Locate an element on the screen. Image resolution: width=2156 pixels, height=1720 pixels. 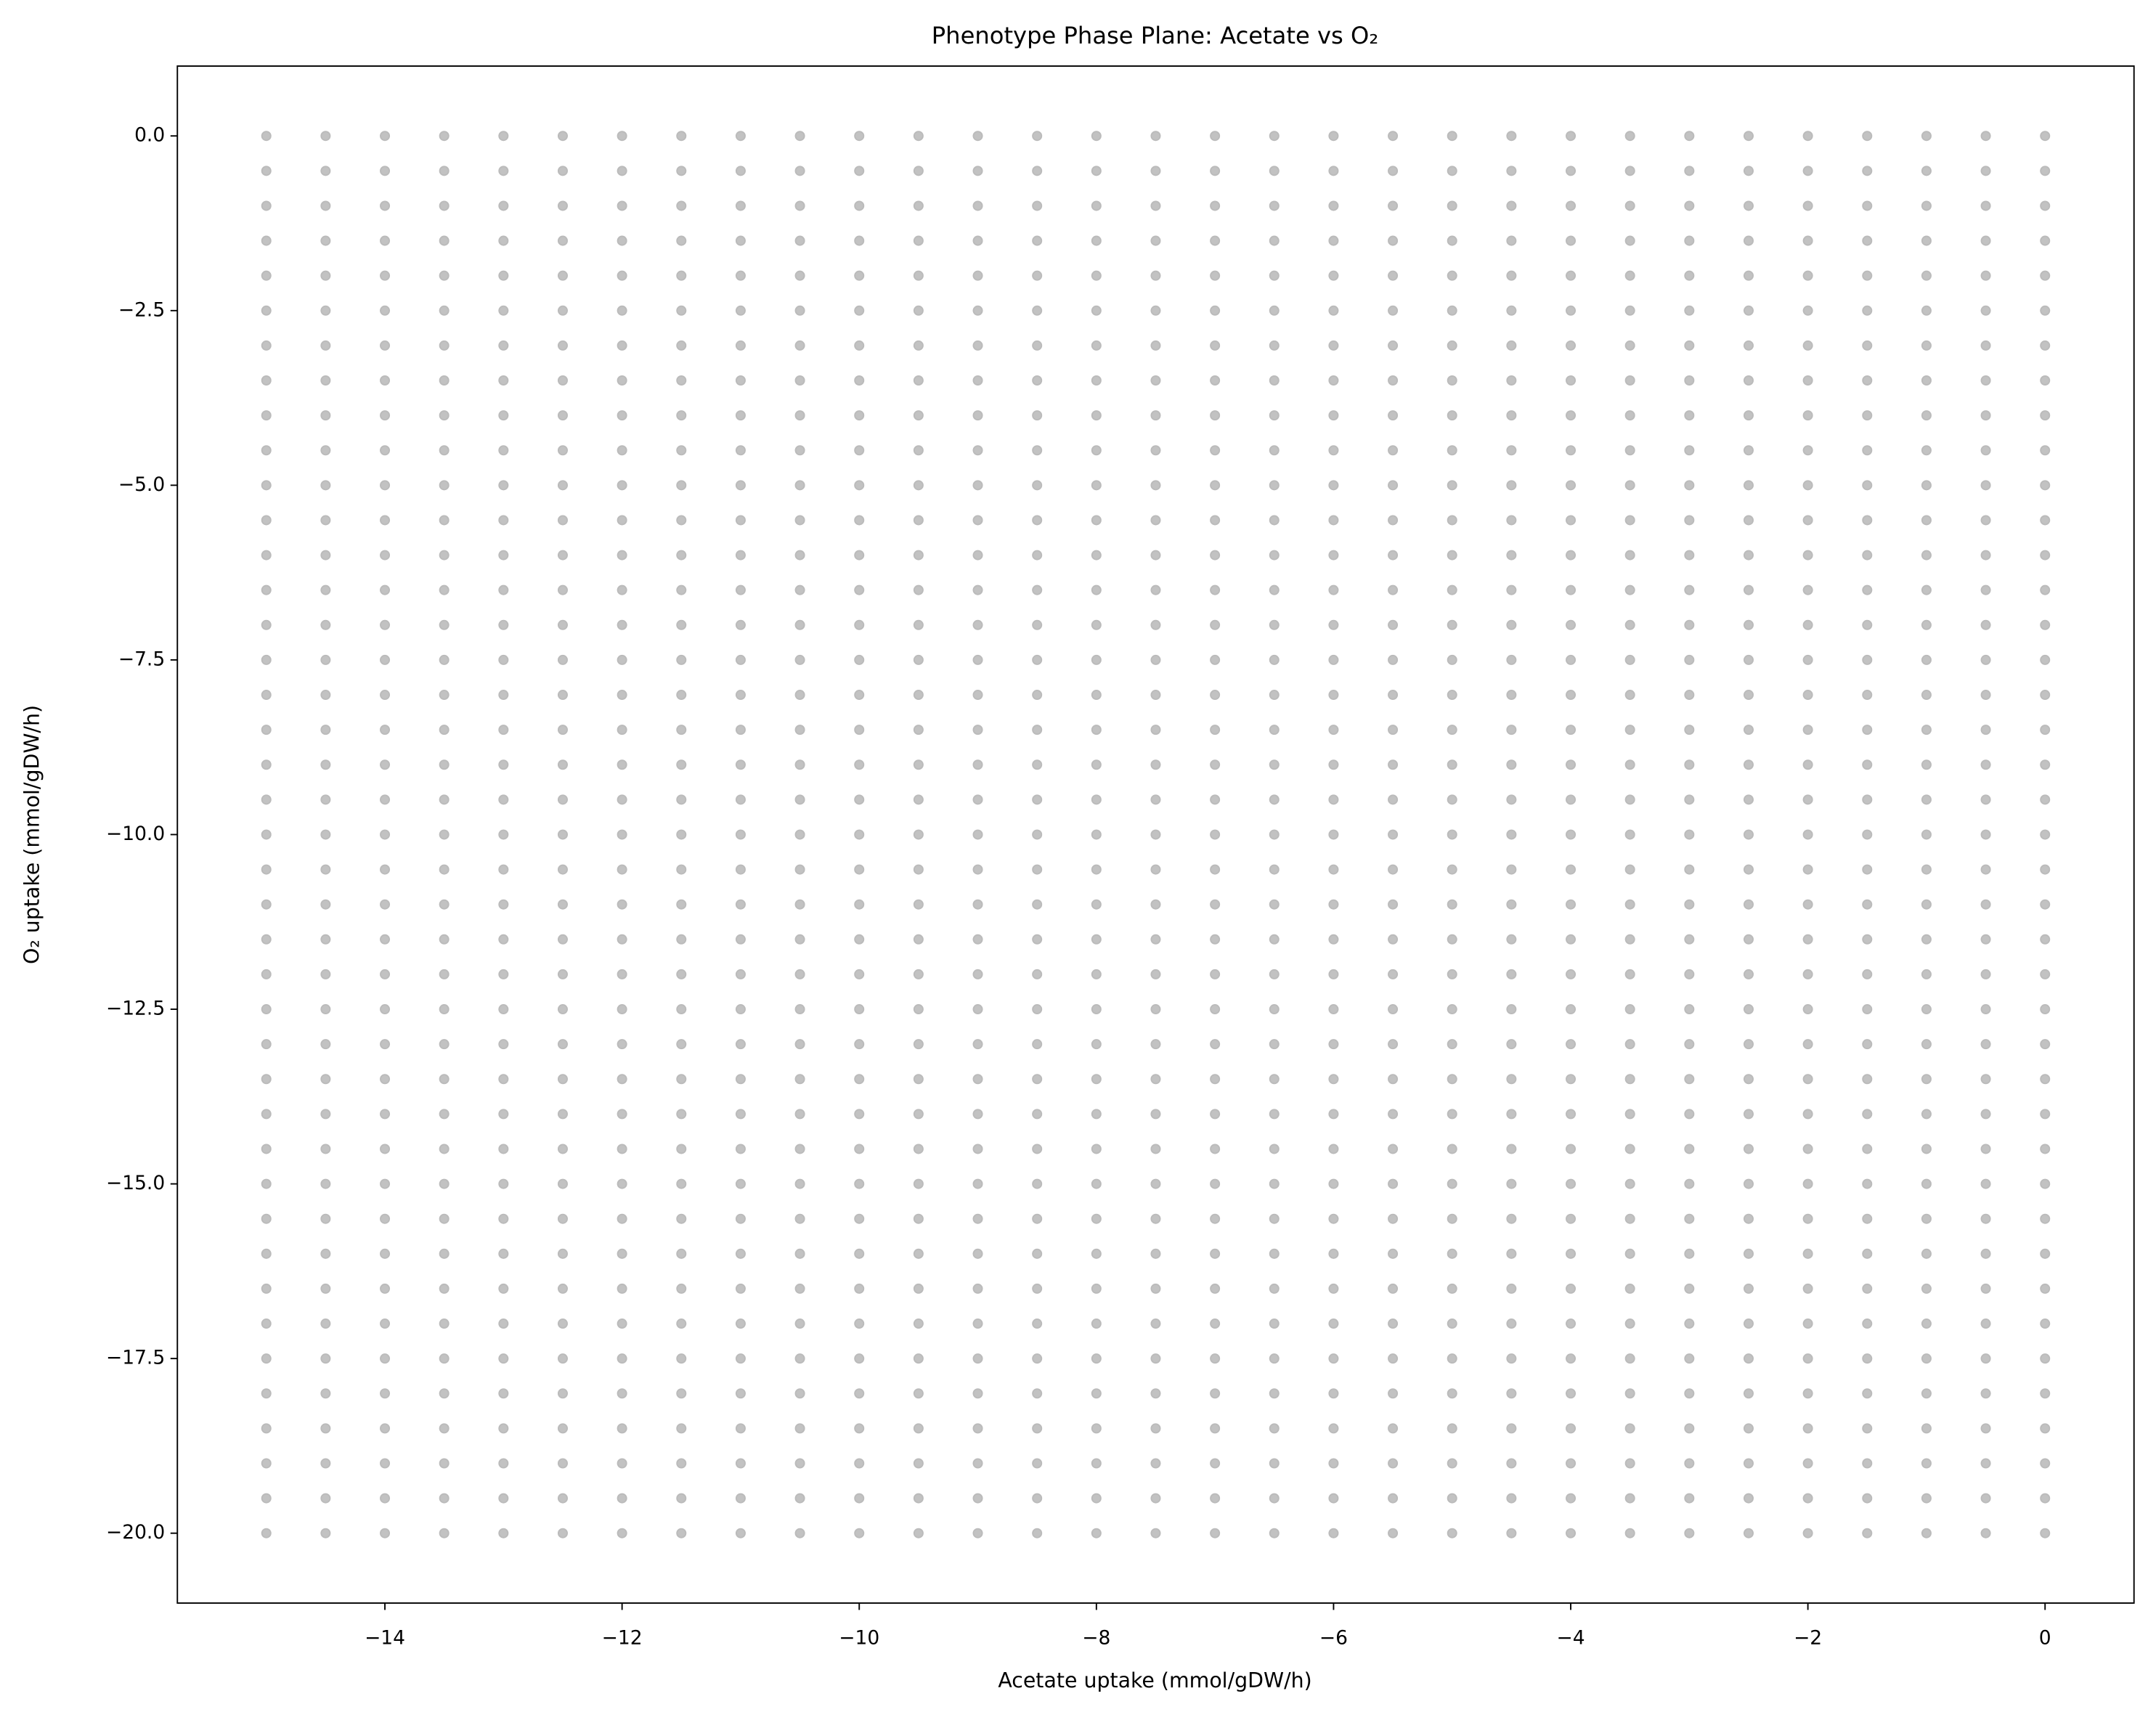
y-tick-label: 0.0 is located at coordinates (149, 135).